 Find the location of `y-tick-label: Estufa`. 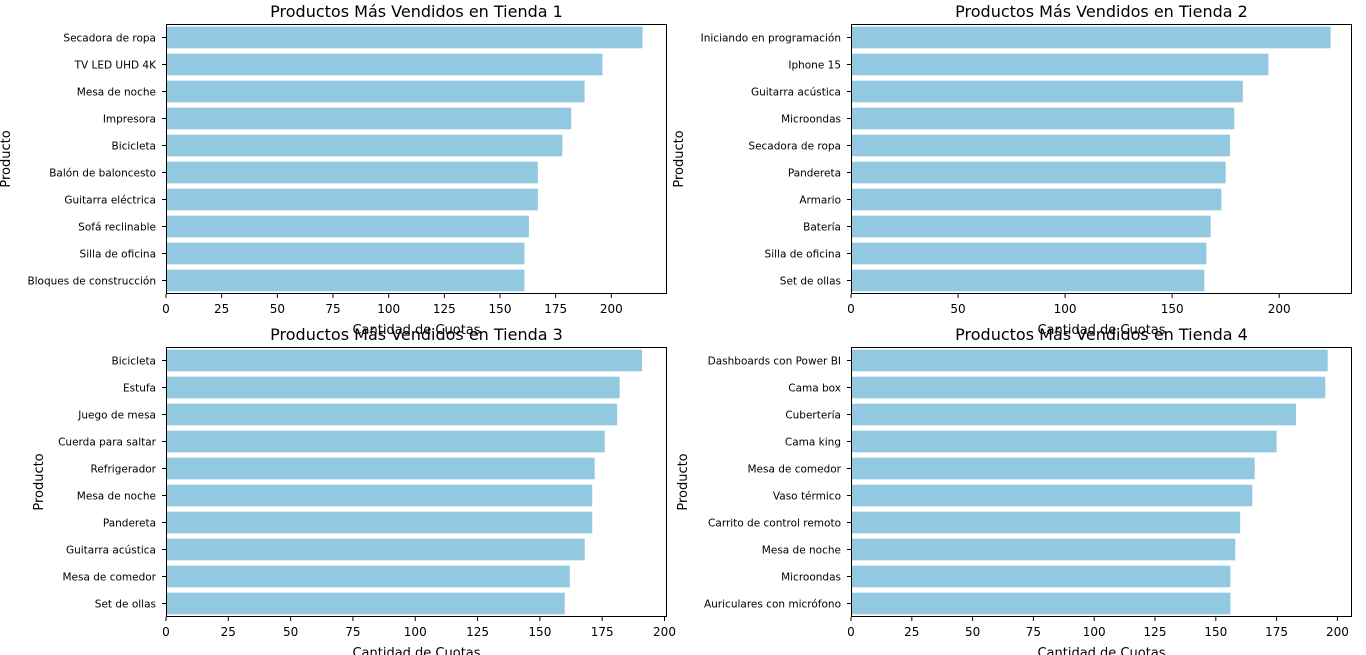

y-tick-label: Estufa is located at coordinates (139, 388).